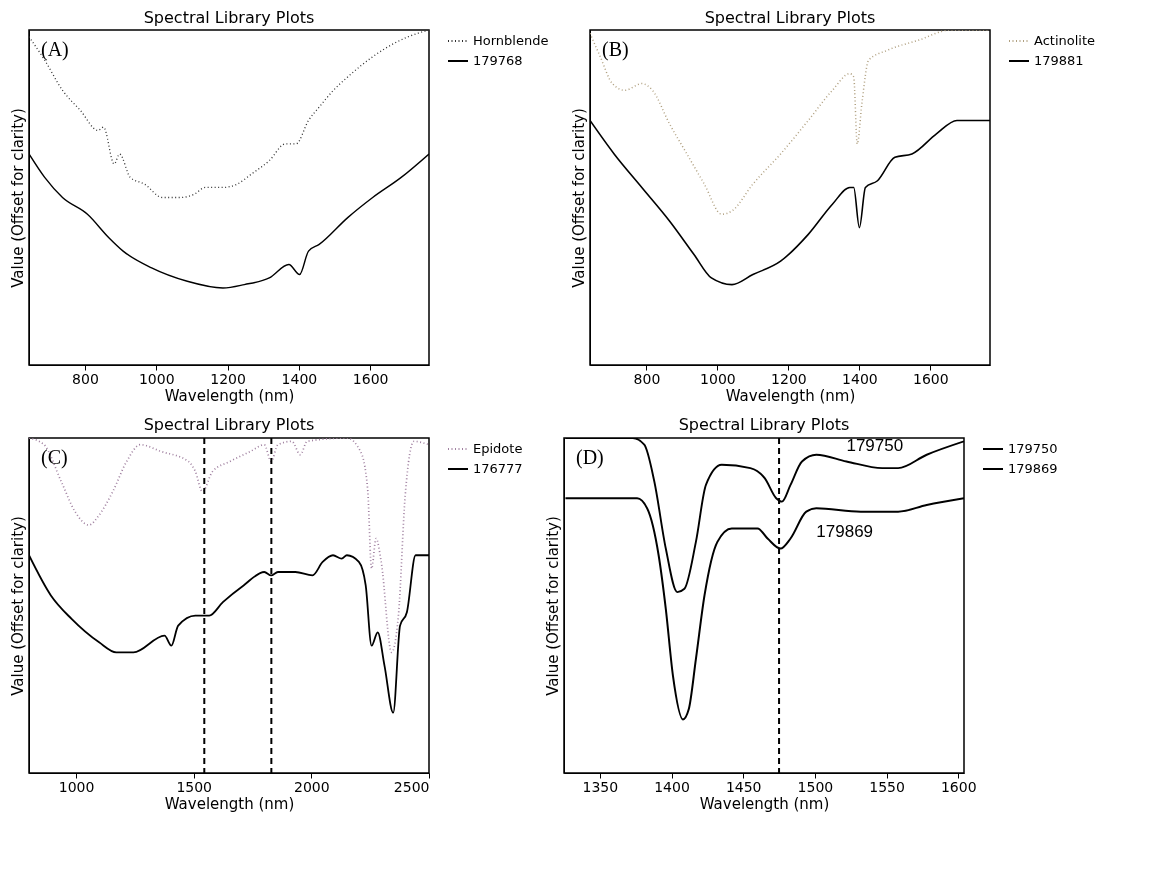 The height and width of the screenshot is (893, 1156). Describe the element at coordinates (498, 448) in the screenshot. I see `legend-label: Epidote` at that location.